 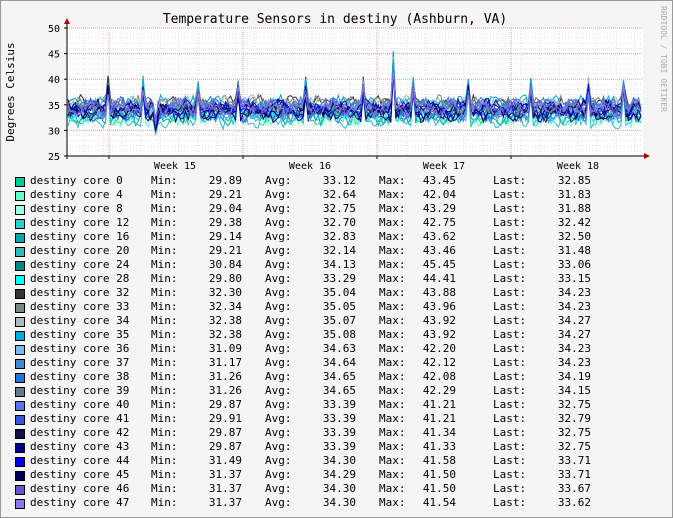 I want to click on legend-max-value: 41.50, so click(x=439, y=488).